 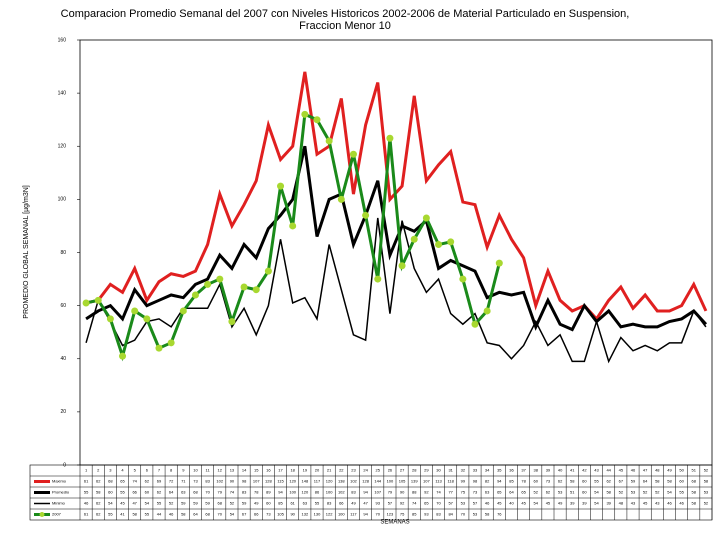 What do you see at coordinates (232, 492) in the screenshot?
I see `table-value: 74` at bounding box center [232, 492].